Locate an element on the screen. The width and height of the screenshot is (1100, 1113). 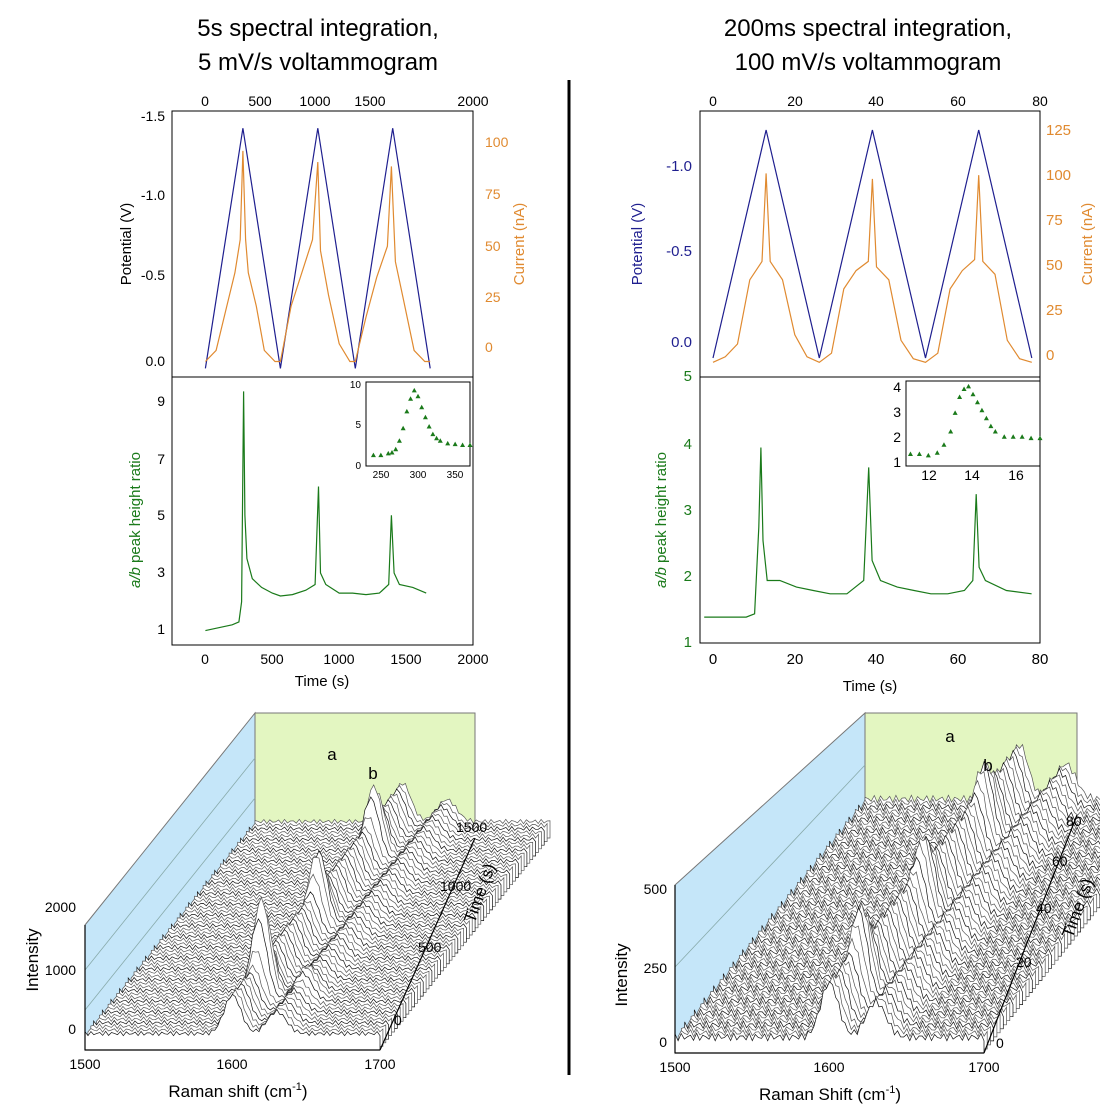
ratio-label-rest: peak height ratio is located at coordinates (135, 509).